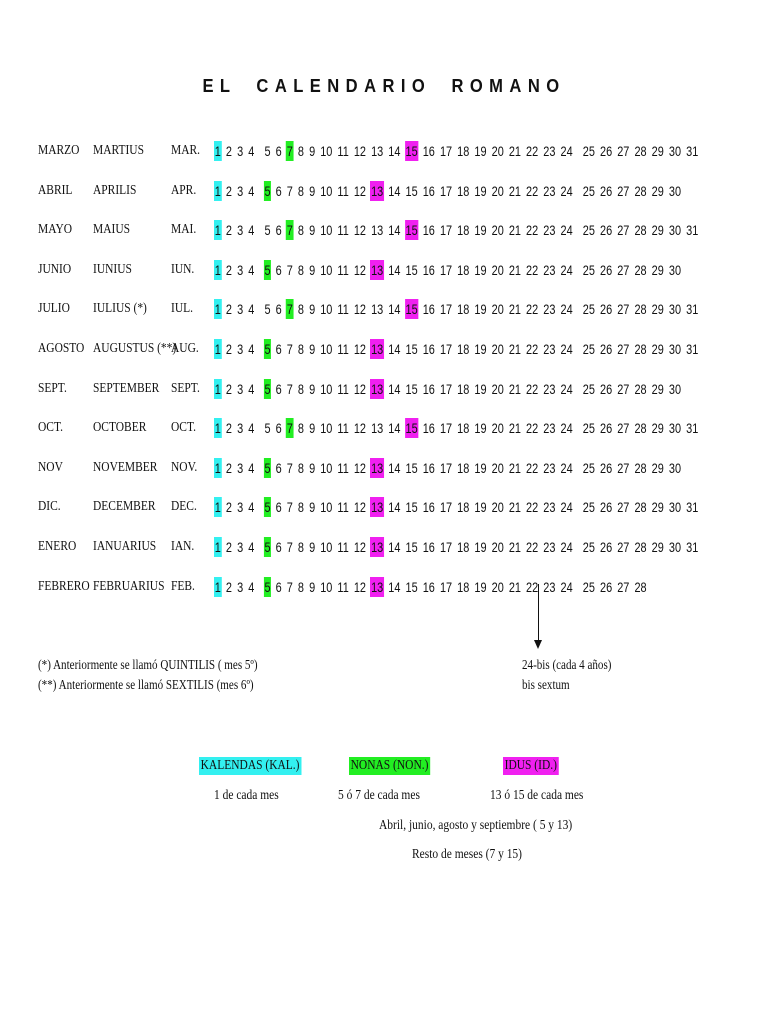 The height and width of the screenshot is (1024, 768). I want to click on day: 2, so click(229, 151).